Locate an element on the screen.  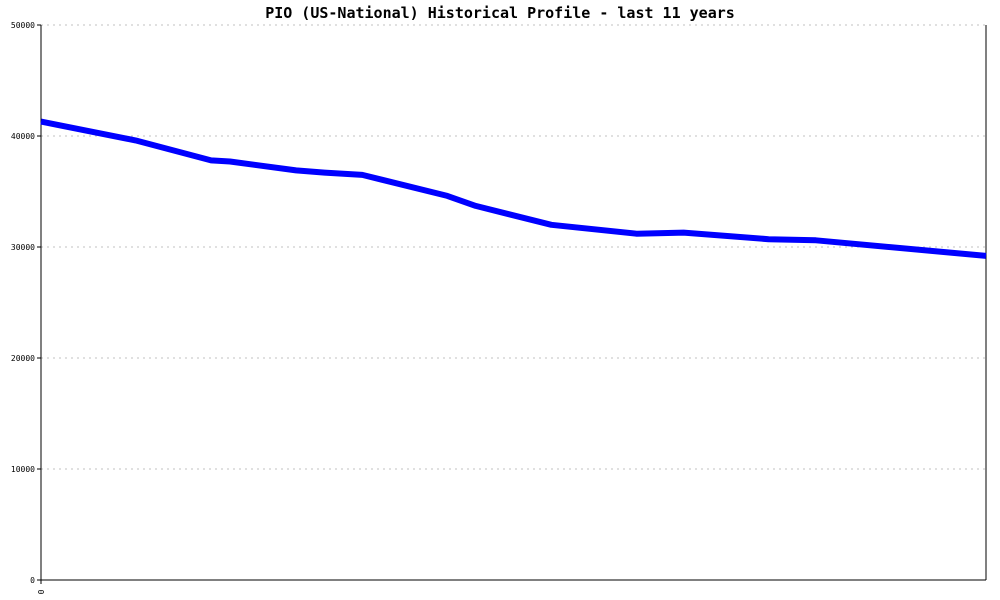
y-axis-ticks: 0 10000 20000 30000 40000 50000 is located at coordinates (26, 303).